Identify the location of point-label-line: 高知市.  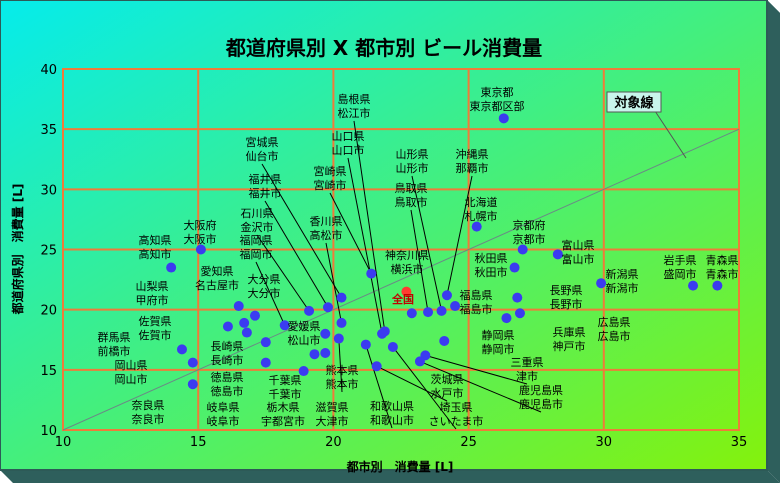
(155, 254).